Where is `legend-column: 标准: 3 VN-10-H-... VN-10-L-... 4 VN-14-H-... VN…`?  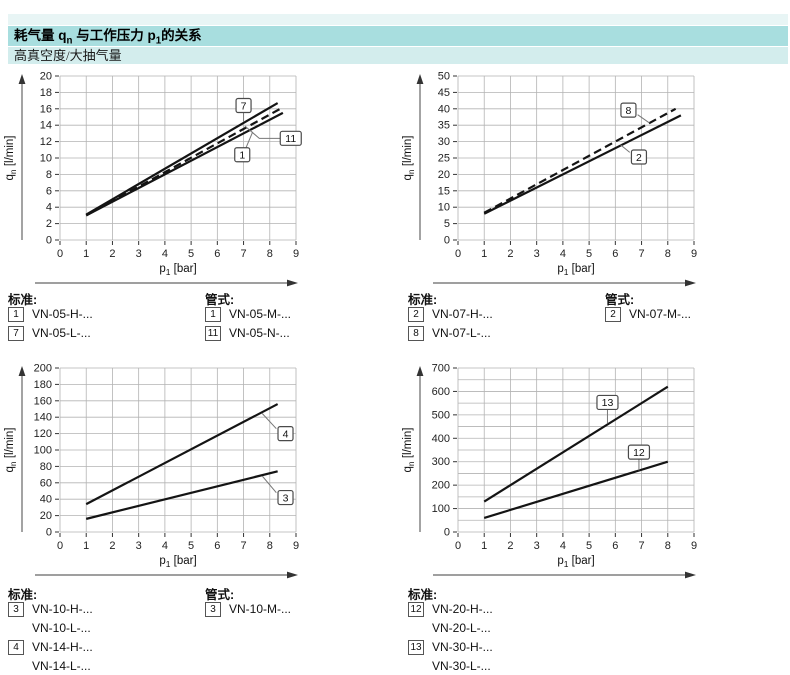 legend-column: 标准: 3 VN-10-H-... VN-10-L-... 4 VN-14-H-... VN… is located at coordinates (50, 629).